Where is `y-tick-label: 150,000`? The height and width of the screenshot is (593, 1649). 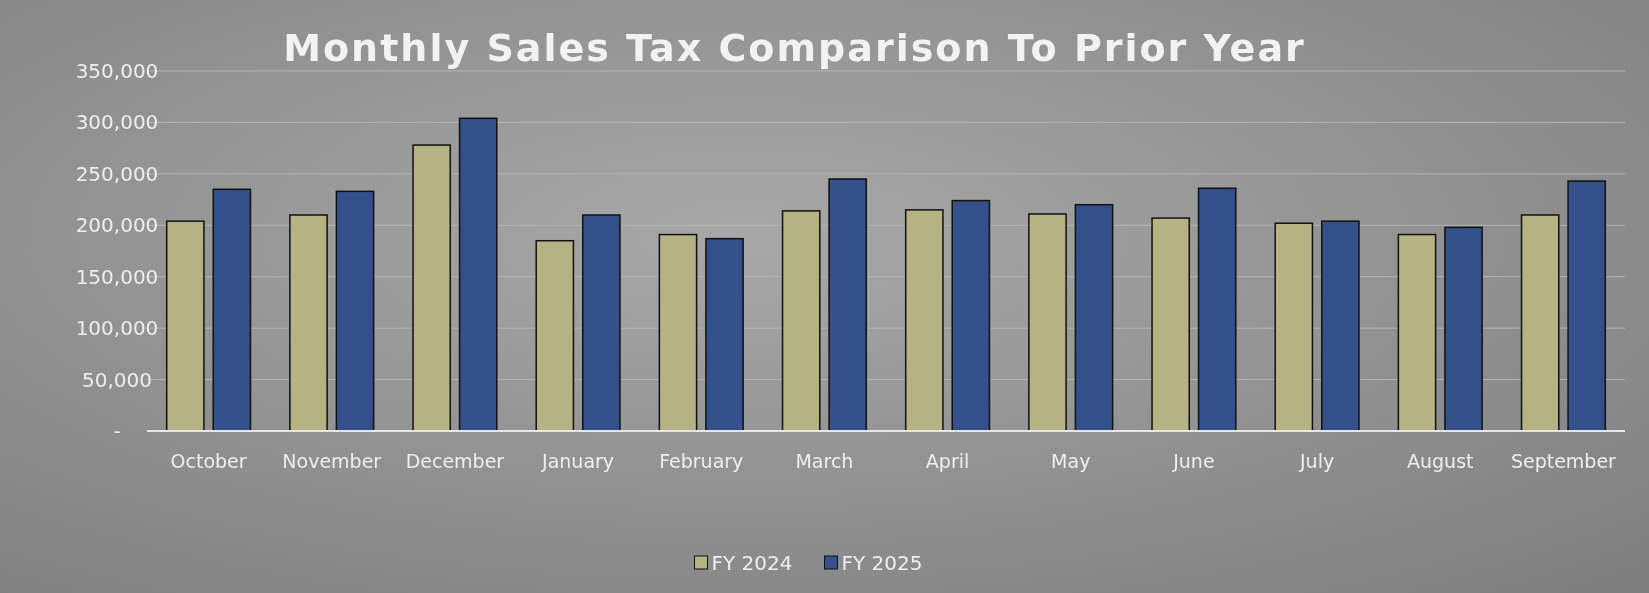
y-tick-label: 150,000 is located at coordinates (117, 276).